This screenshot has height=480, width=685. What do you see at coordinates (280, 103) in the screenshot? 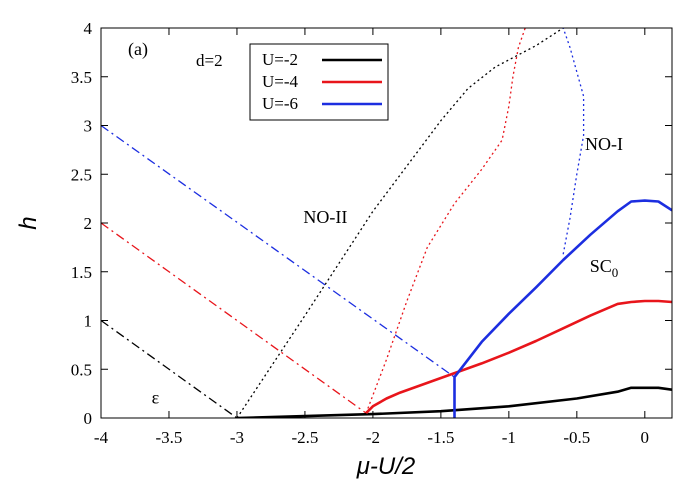
I see `legend-label-2: U=-6` at bounding box center [280, 103].